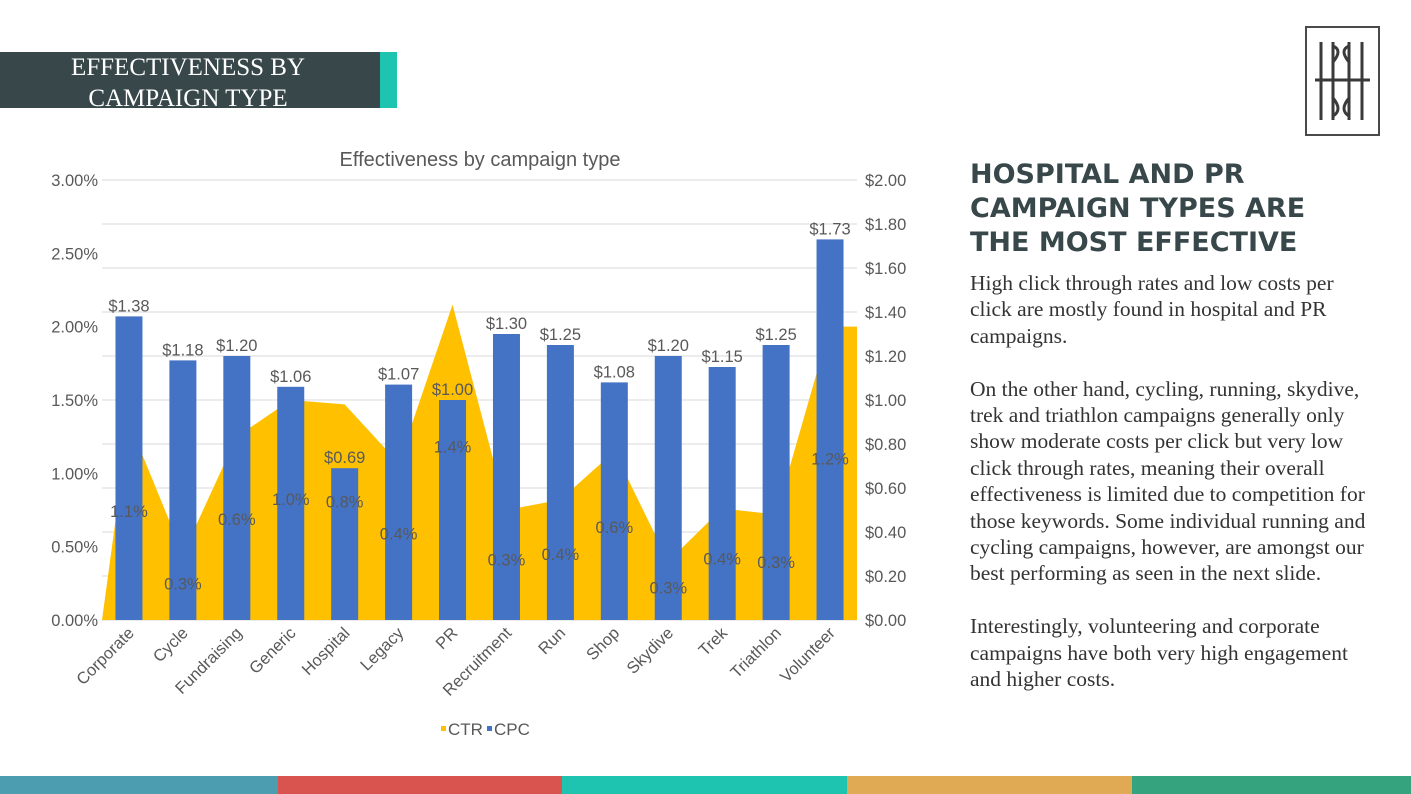  What do you see at coordinates (74, 548) in the screenshot?
I see `y-left-tick-label: 0.50%` at bounding box center [74, 548].